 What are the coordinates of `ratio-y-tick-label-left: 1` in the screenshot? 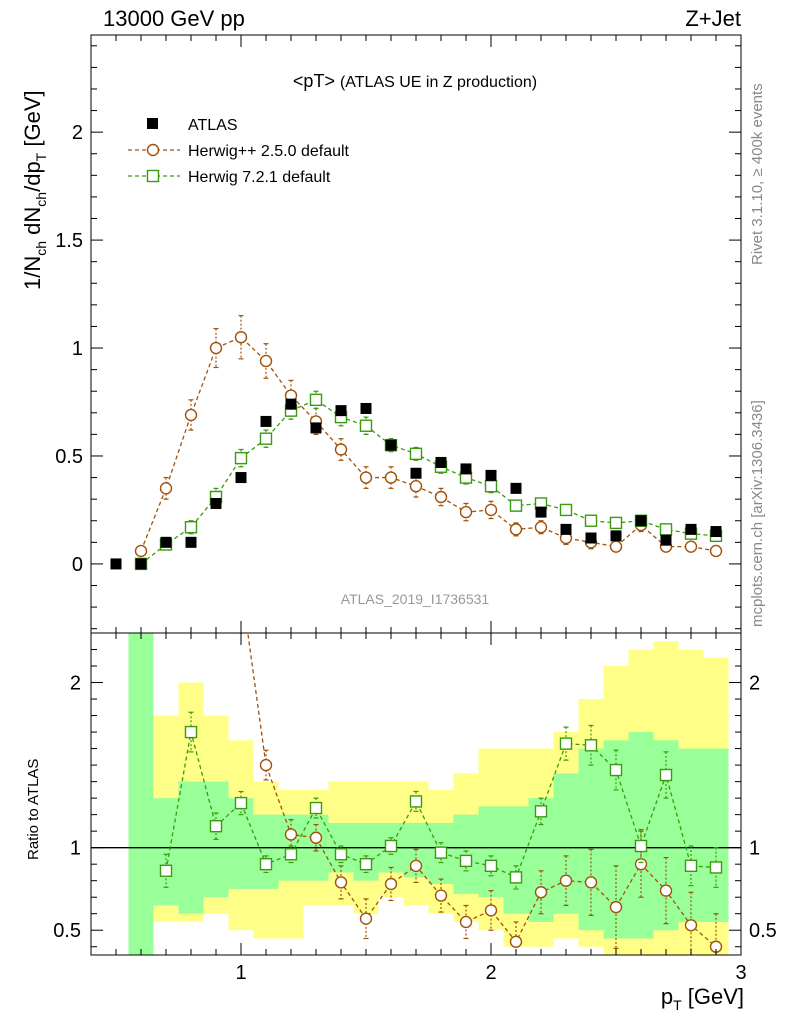 It's located at (75, 849).